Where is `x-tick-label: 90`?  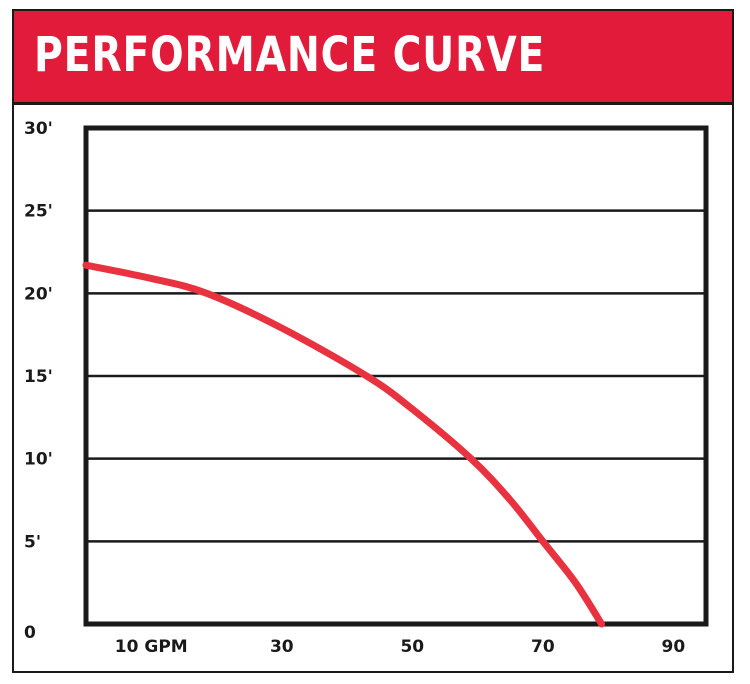 x-tick-label: 90 is located at coordinates (674, 647).